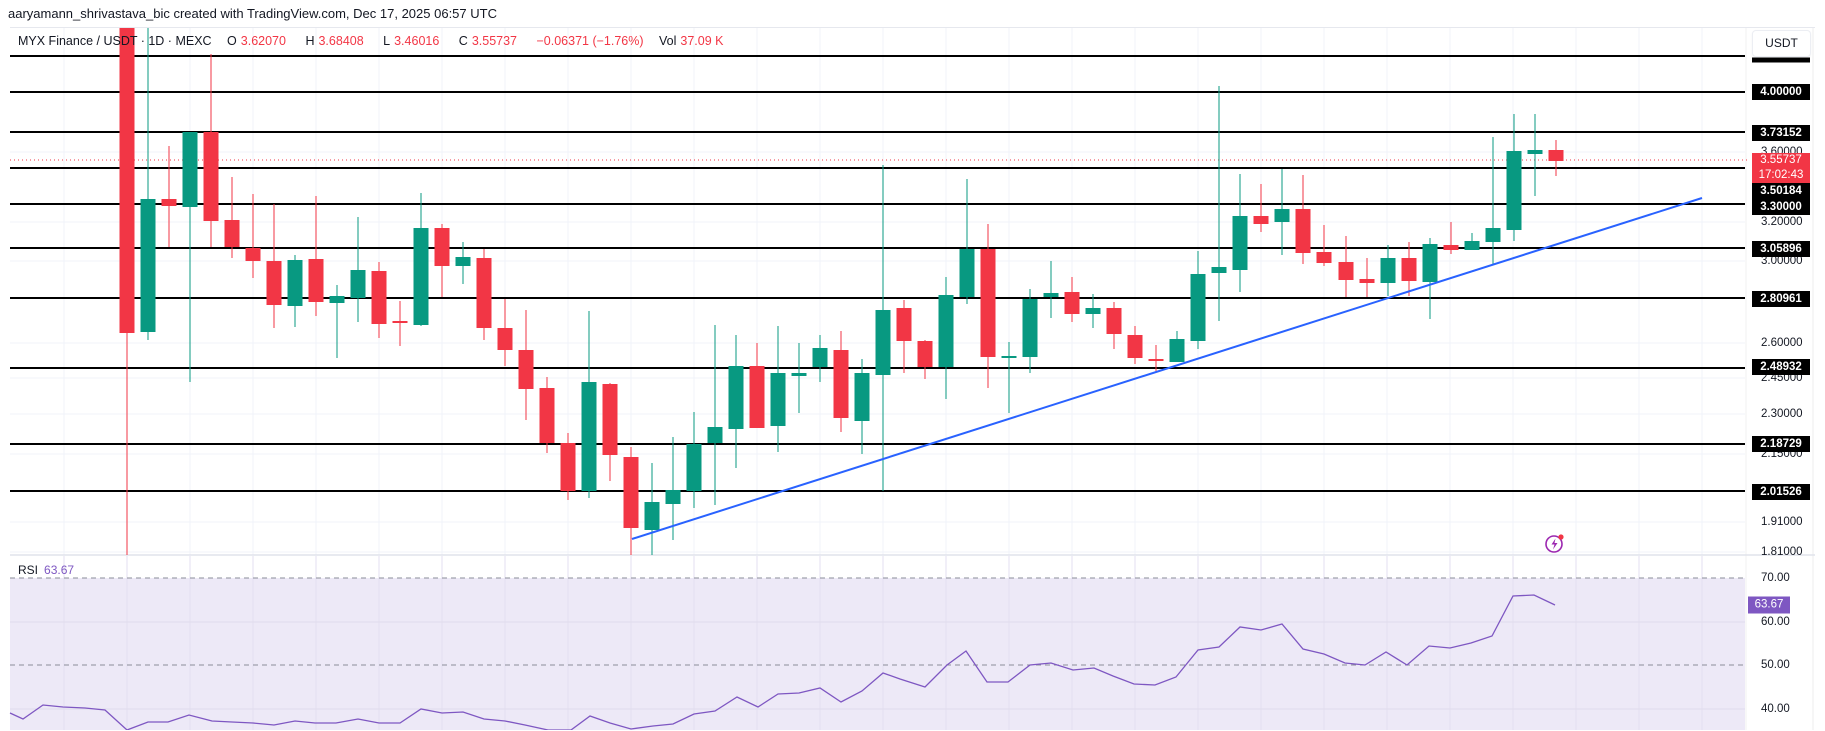 The image size is (1825, 731). I want to click on rsi-value: 63.67, so click(59, 570).